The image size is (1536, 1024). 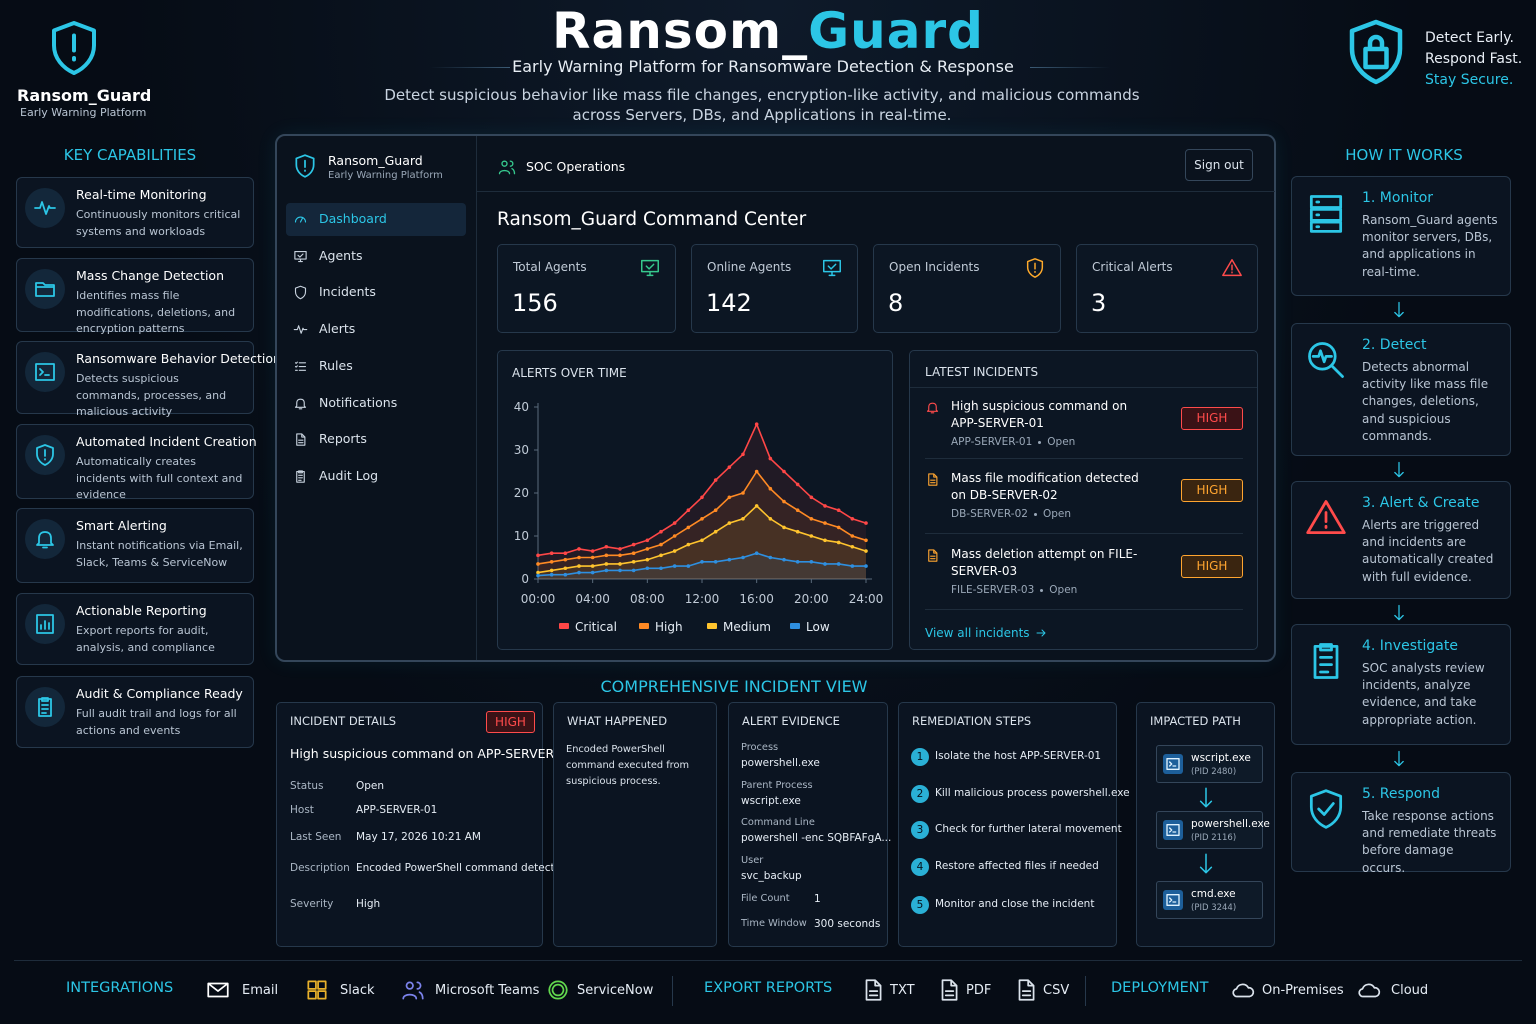 I want to click on nav-item: Dashboard, so click(x=376, y=219).